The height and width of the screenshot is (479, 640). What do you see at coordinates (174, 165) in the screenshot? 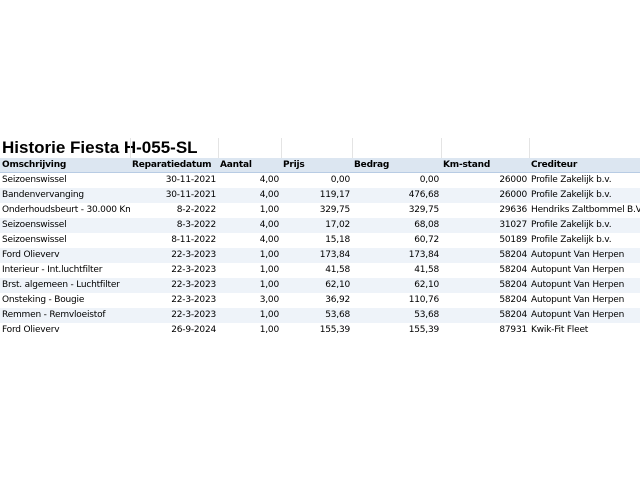
I see `column-header: Reparatiedatum` at bounding box center [174, 165].